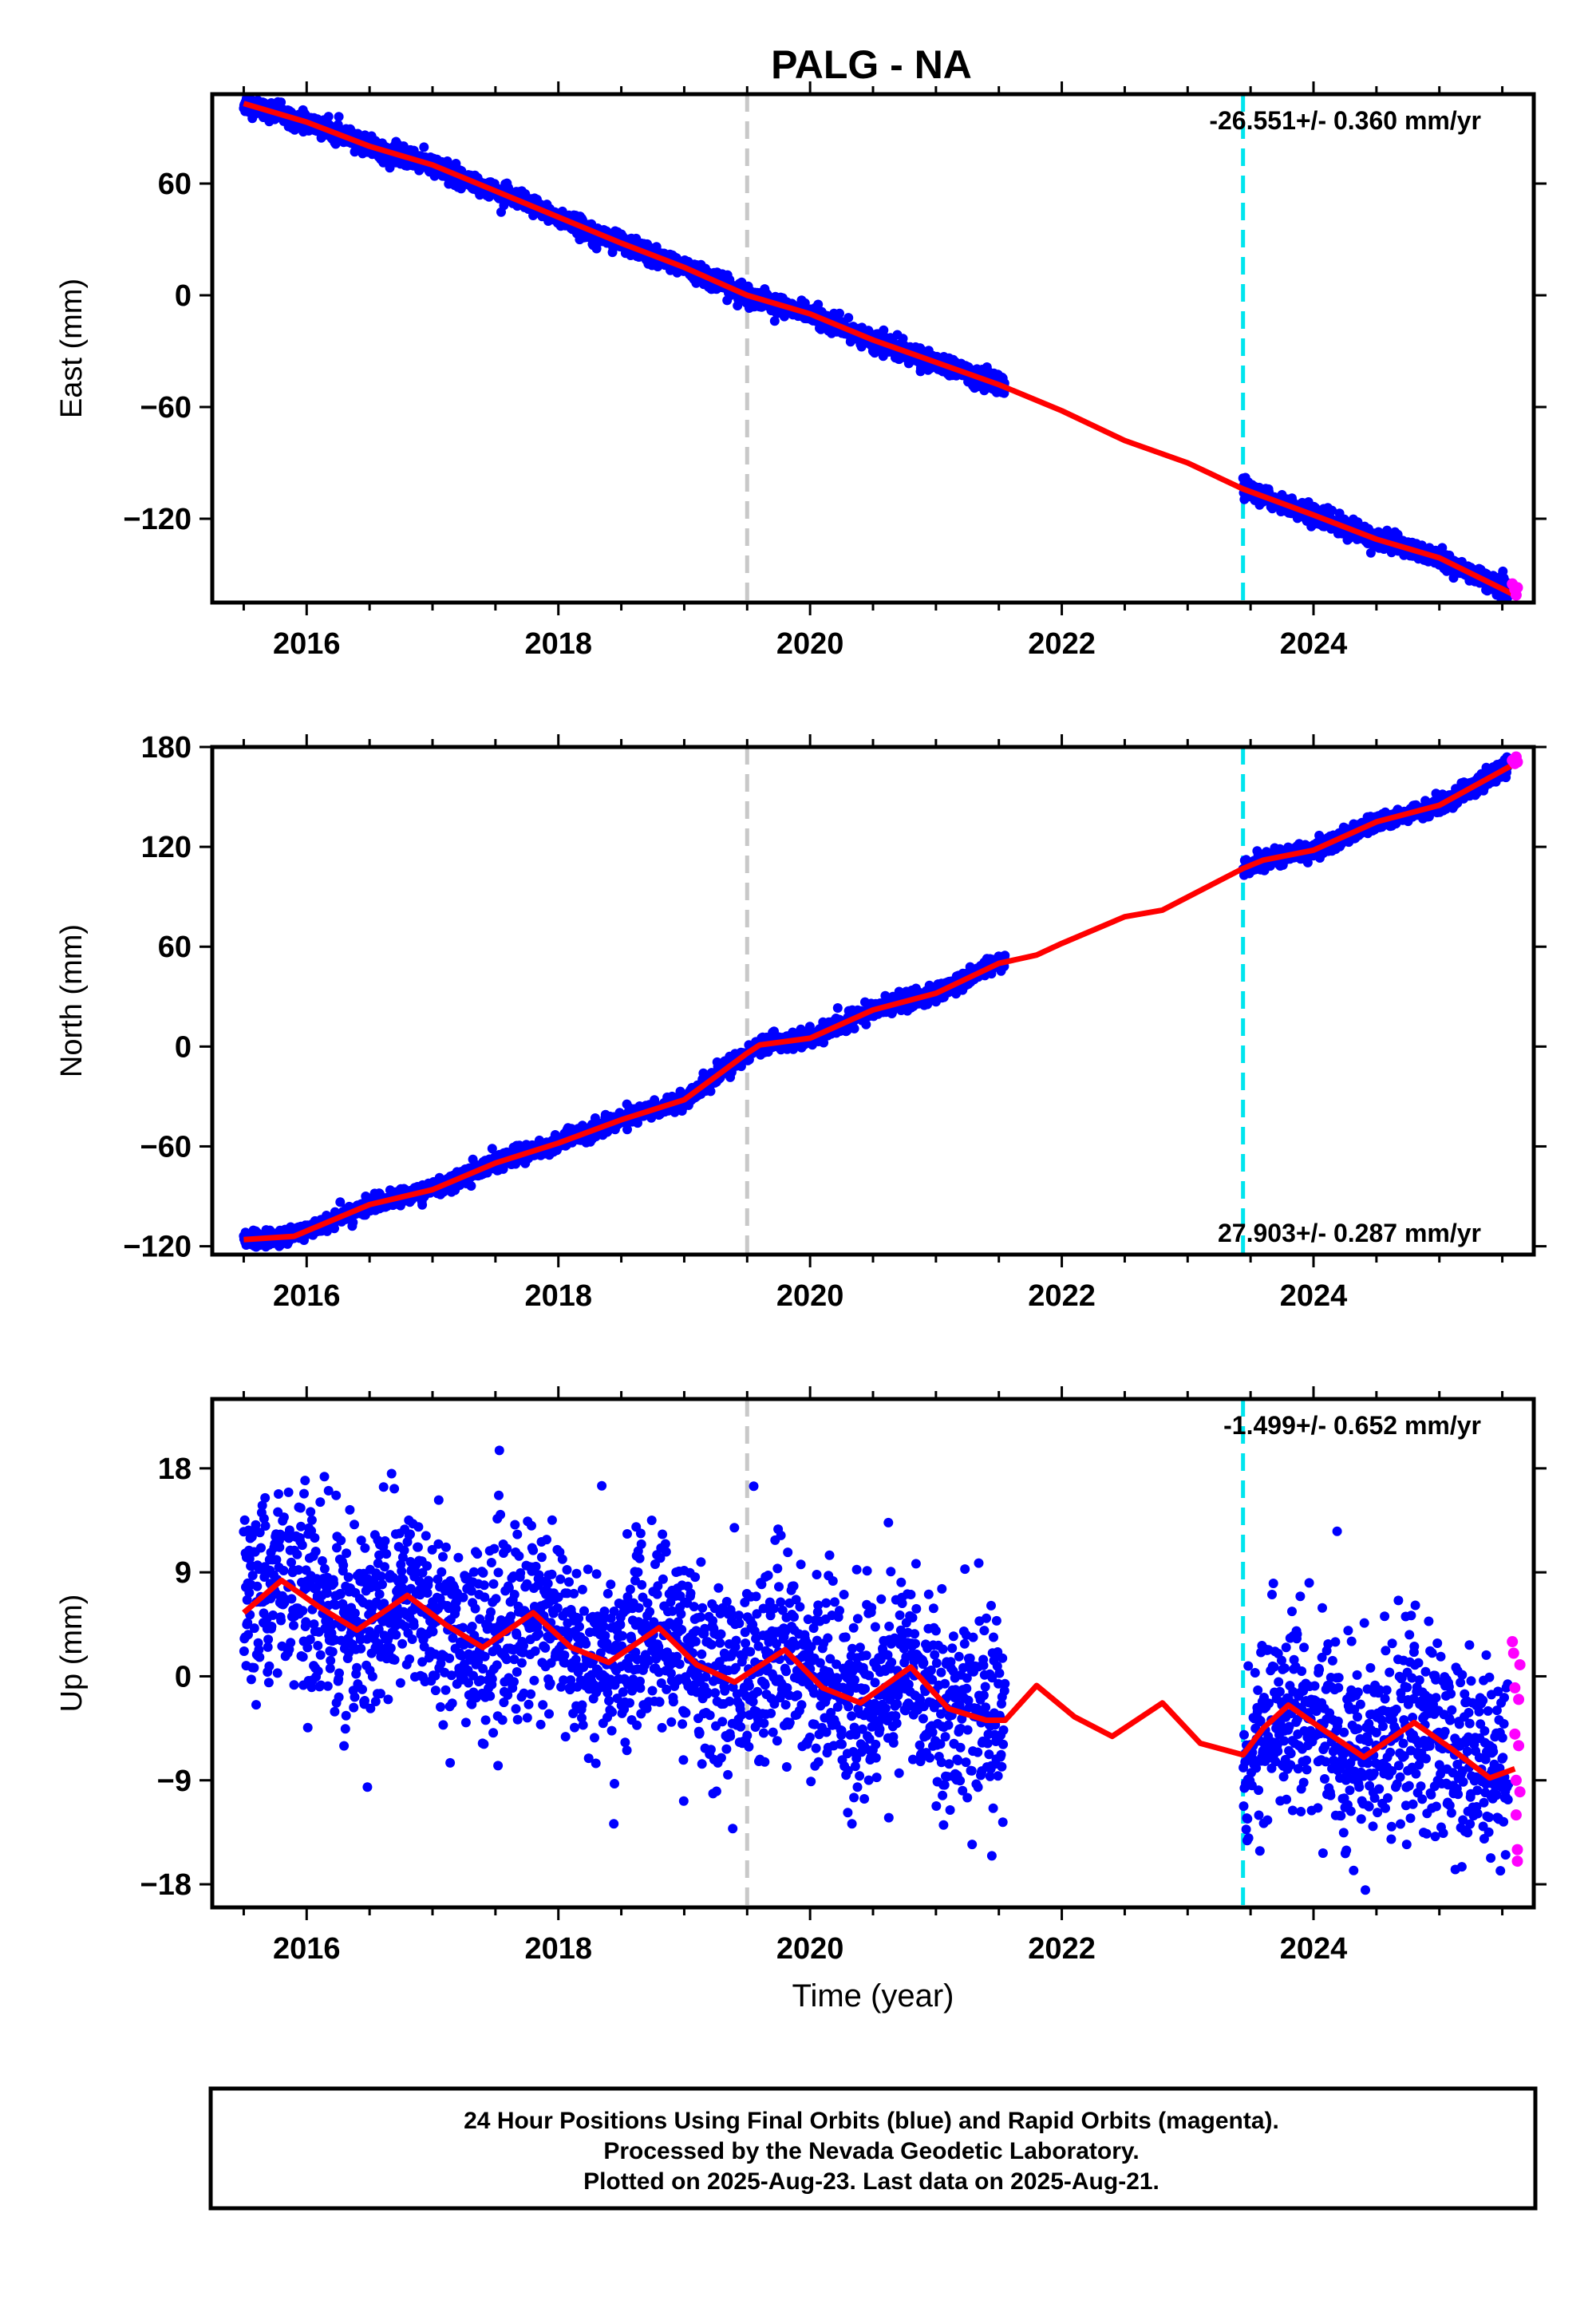 The image size is (1596, 2320). What do you see at coordinates (1517, 587) in the screenshot?
I see `rapid-point` at bounding box center [1517, 587].